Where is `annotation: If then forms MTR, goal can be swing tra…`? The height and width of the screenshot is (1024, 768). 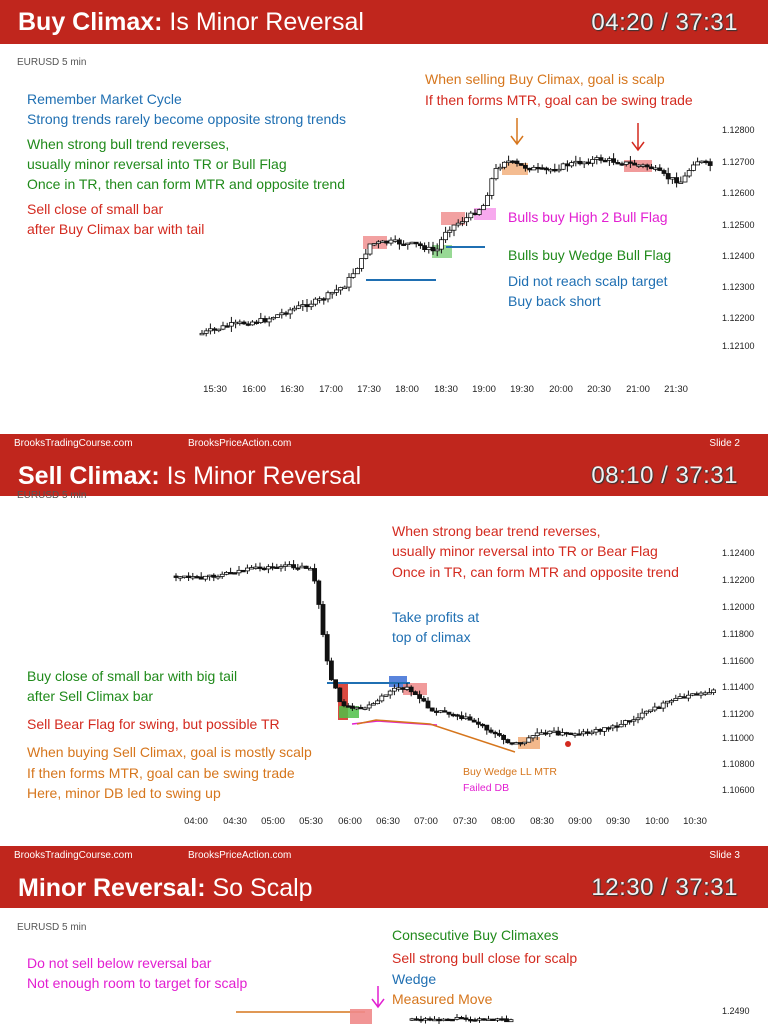 annotation: If then forms MTR, goal can be swing tra… is located at coordinates (161, 773).